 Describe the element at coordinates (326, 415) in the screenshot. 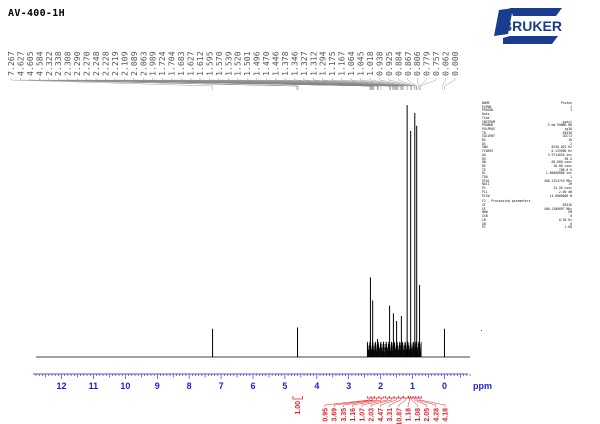

I see `integral-value: 0.95` at that location.